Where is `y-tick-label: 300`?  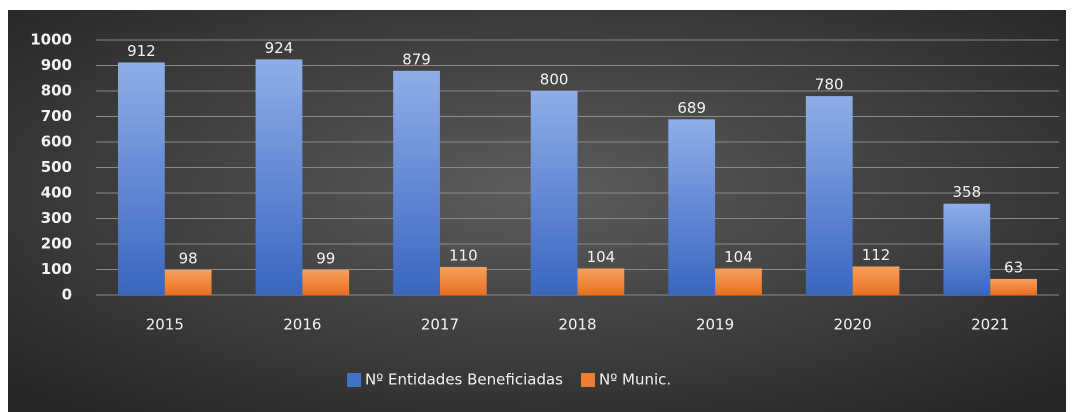 y-tick-label: 300 is located at coordinates (56, 218).